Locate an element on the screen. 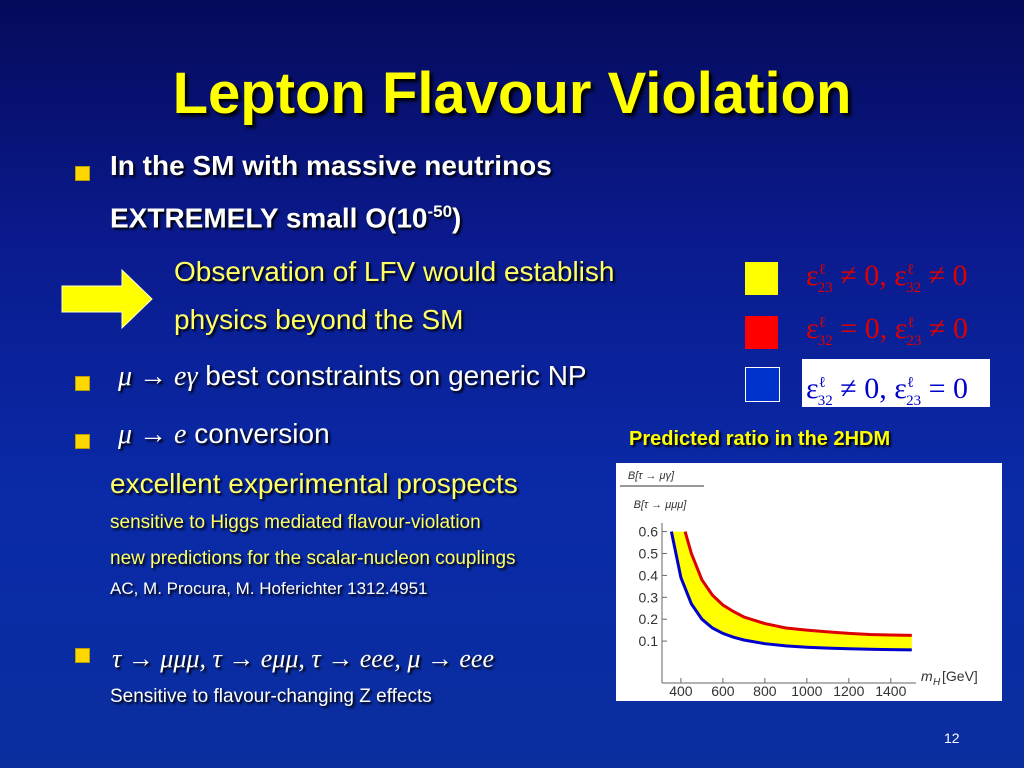  x-tick-label: 1400 is located at coordinates (890, 691).